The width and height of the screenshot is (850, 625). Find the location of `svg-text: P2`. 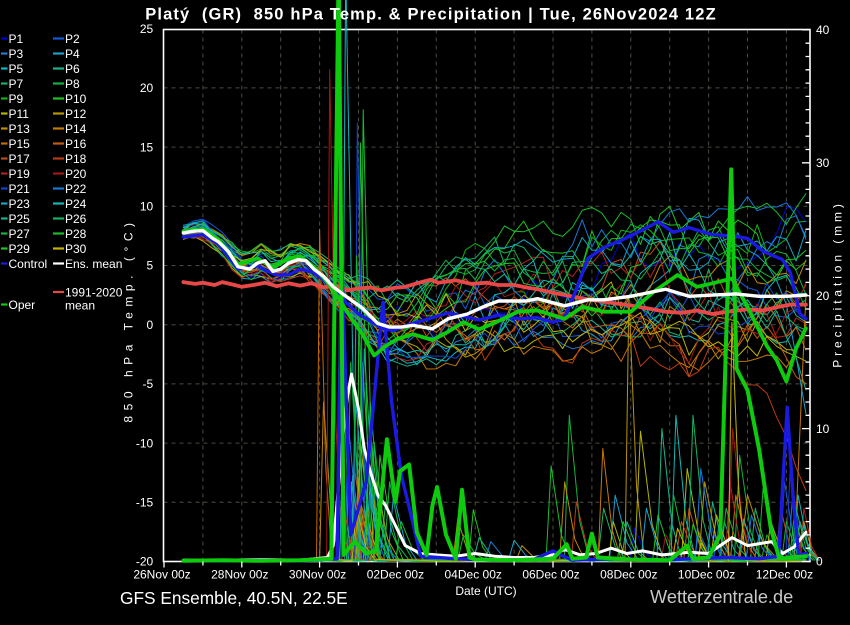

svg-text: P2 is located at coordinates (72, 39).